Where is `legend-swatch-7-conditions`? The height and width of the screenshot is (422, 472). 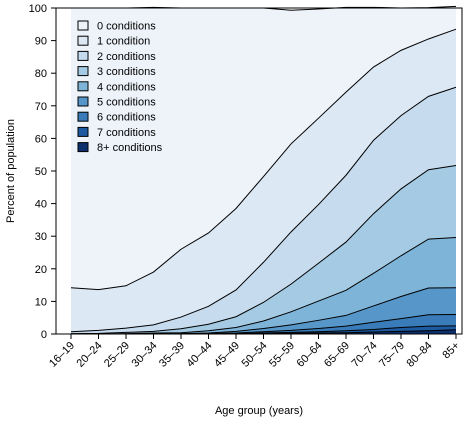 legend-swatch-7-conditions is located at coordinates (83, 131).